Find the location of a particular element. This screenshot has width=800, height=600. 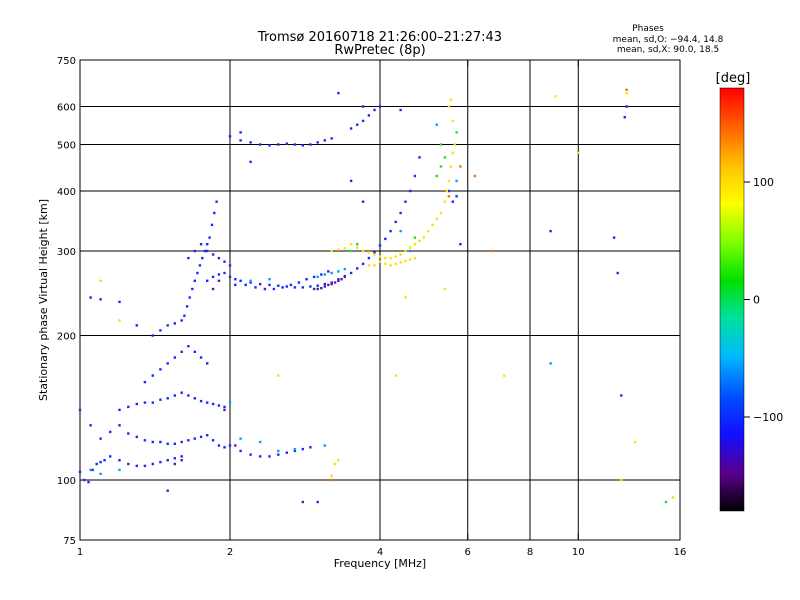

colorbar-label: [deg] is located at coordinates (733, 78).